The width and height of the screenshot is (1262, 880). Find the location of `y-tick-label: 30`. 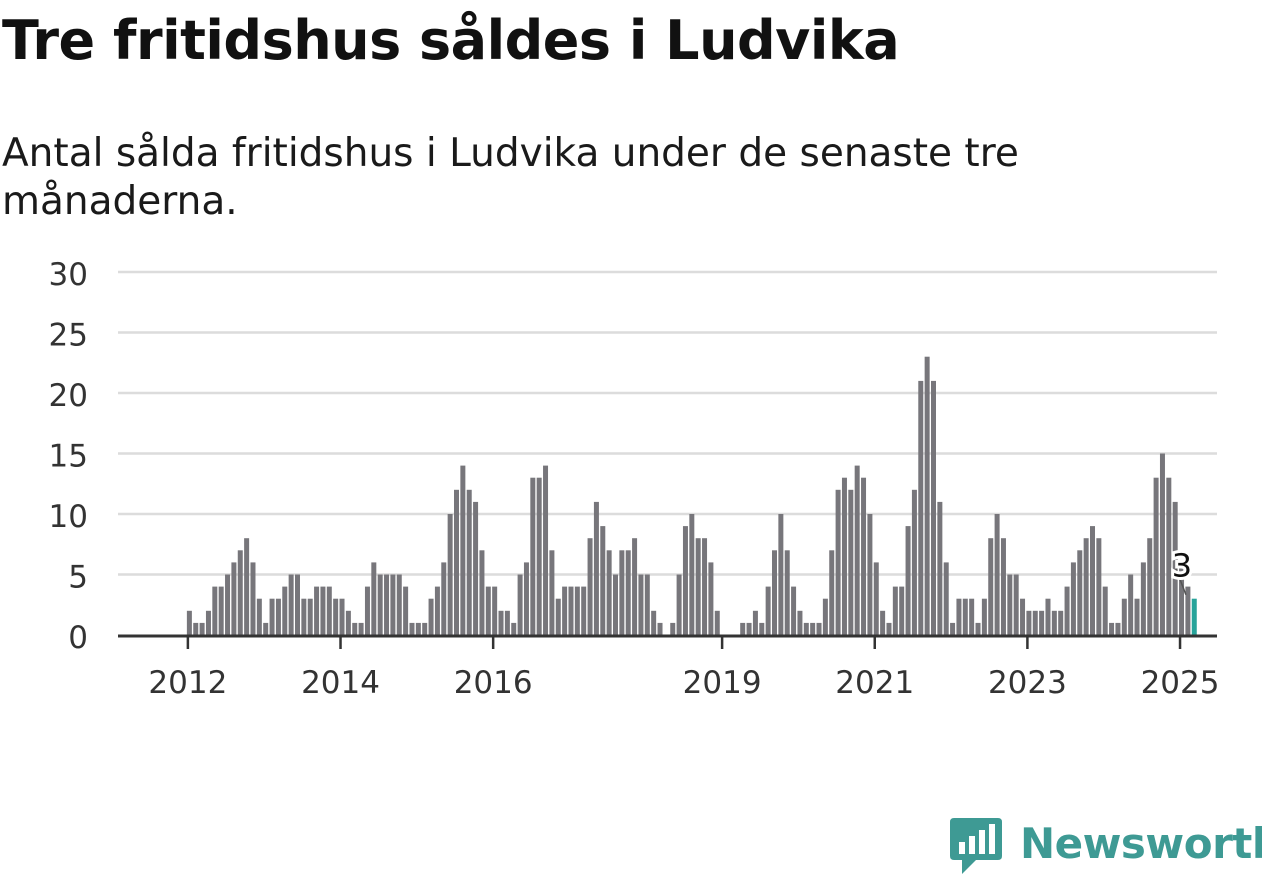

y-tick-label: 30 is located at coordinates (68, 275).